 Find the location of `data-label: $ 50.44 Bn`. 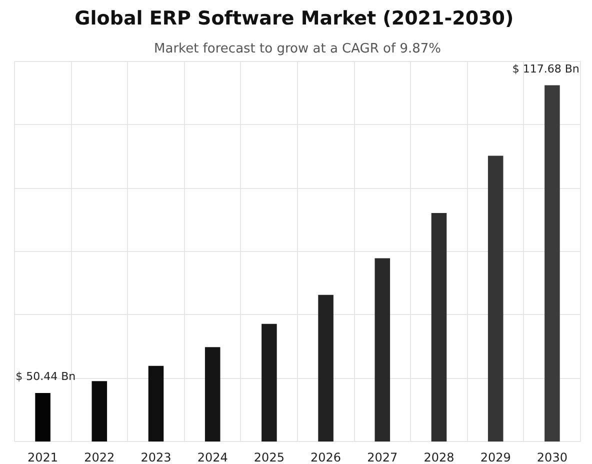

data-label: $ 50.44 Bn is located at coordinates (46, 376).